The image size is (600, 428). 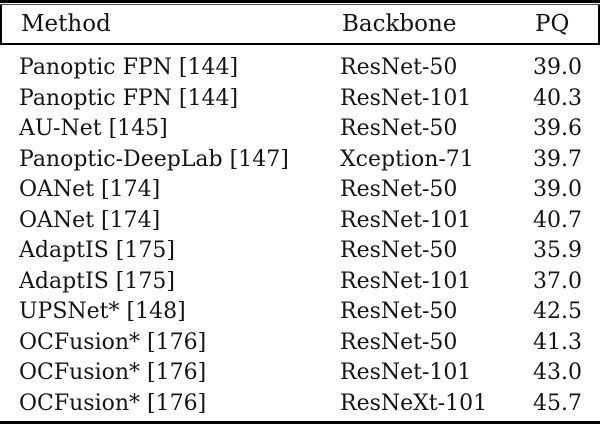 What do you see at coordinates (557, 281) in the screenshot?
I see `pq-cell: 37.0` at bounding box center [557, 281].